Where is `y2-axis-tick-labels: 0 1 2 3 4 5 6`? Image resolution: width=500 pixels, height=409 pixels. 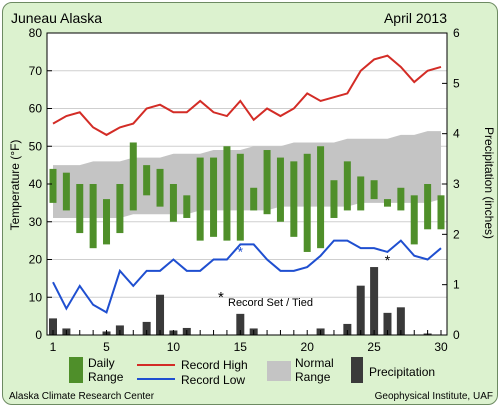 y2-axis-tick-labels: 0 1 2 3 4 5 6 is located at coordinates (456, 184).